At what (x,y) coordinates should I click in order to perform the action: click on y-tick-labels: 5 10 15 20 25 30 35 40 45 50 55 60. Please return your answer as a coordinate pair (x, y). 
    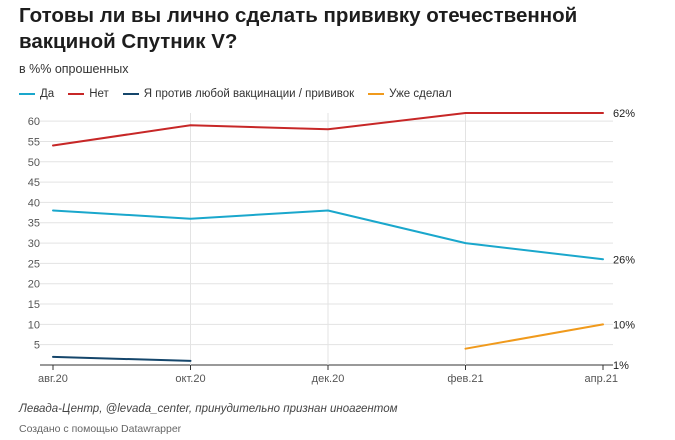
    Looking at the image, I should click on (34, 234).